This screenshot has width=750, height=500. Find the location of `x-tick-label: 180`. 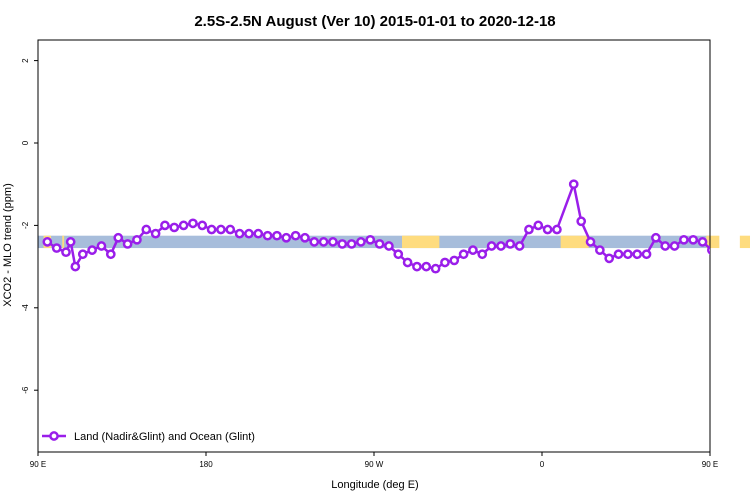

x-tick-label: 180 is located at coordinates (206, 464).